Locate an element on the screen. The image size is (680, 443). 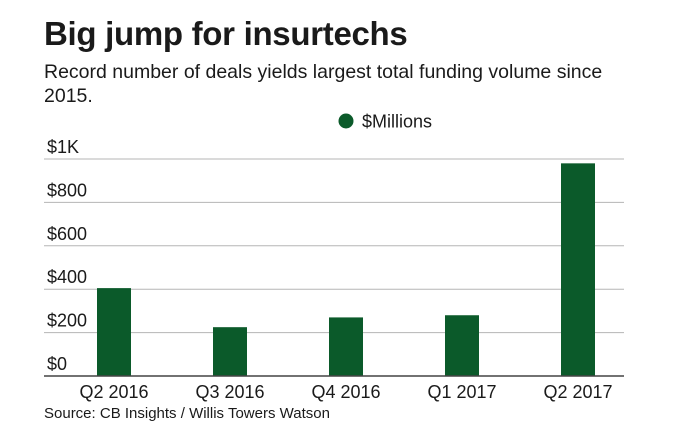
x-axis-labels: Q2 2016 Q3 2016 Q4 2016 Q1 2017 Q2 2017 is located at coordinates (345, 392).